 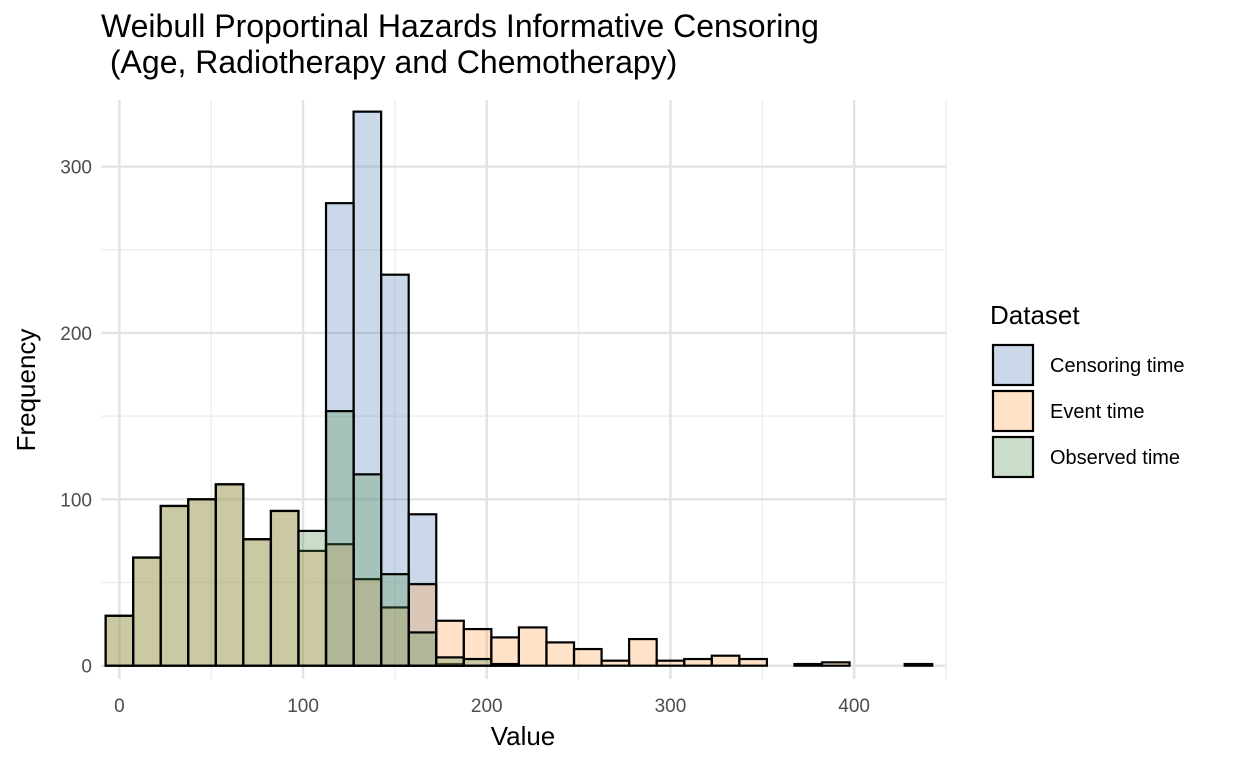 I want to click on legend-label: Event time, so click(x=1097, y=412).